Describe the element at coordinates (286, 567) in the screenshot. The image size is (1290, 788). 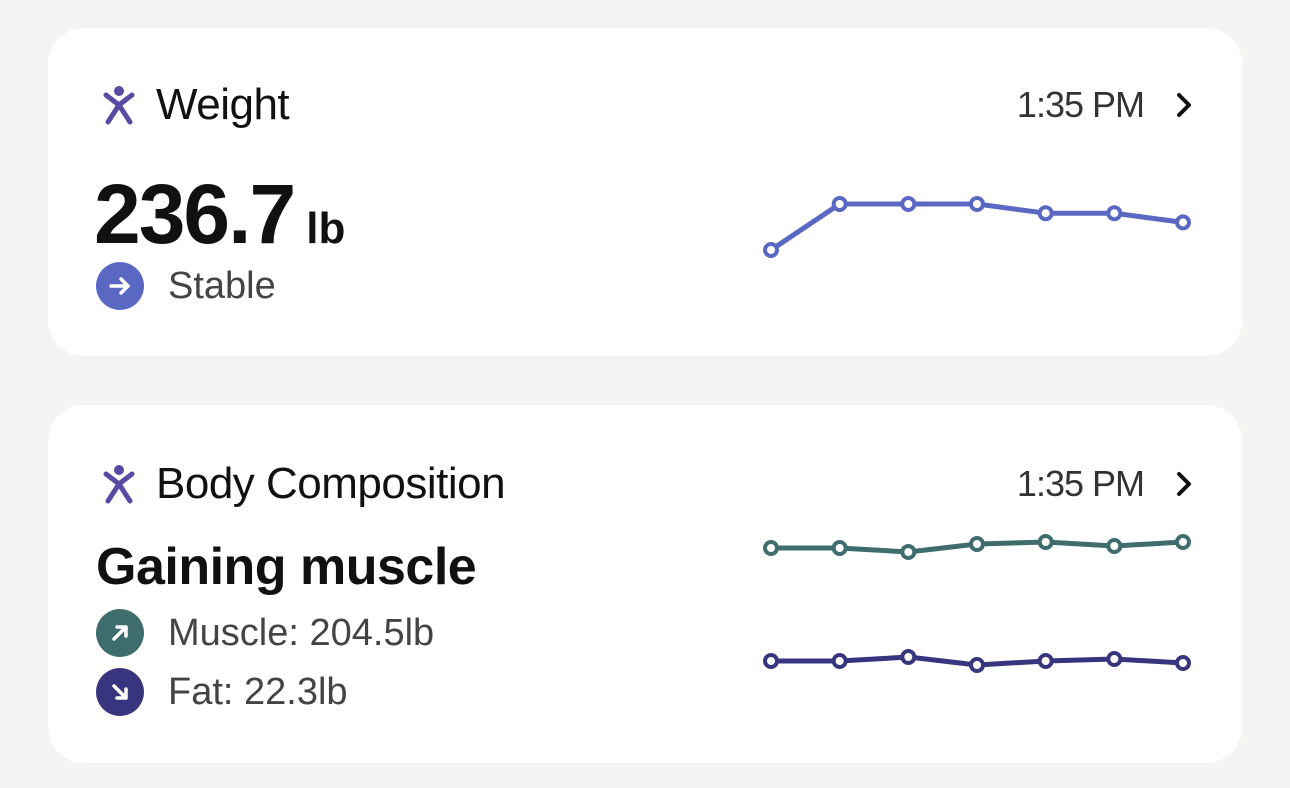
I see `body-composition-headline: Gaining muscle` at that location.